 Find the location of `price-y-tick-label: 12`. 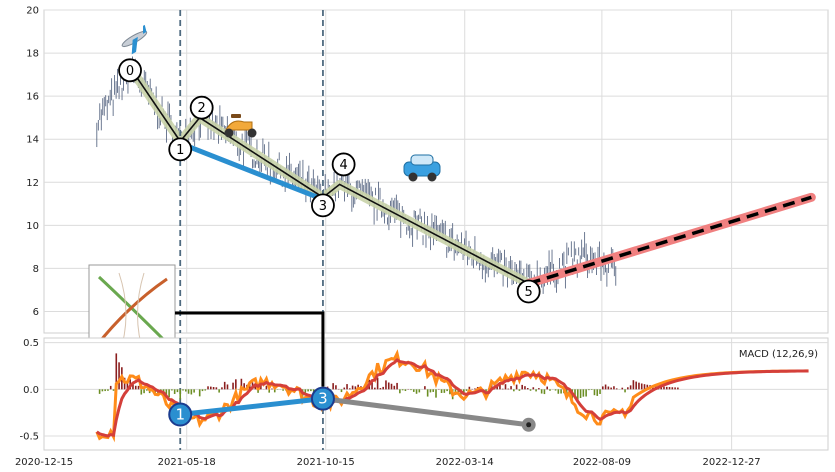

price-y-tick-label: 12 is located at coordinates (32, 183).